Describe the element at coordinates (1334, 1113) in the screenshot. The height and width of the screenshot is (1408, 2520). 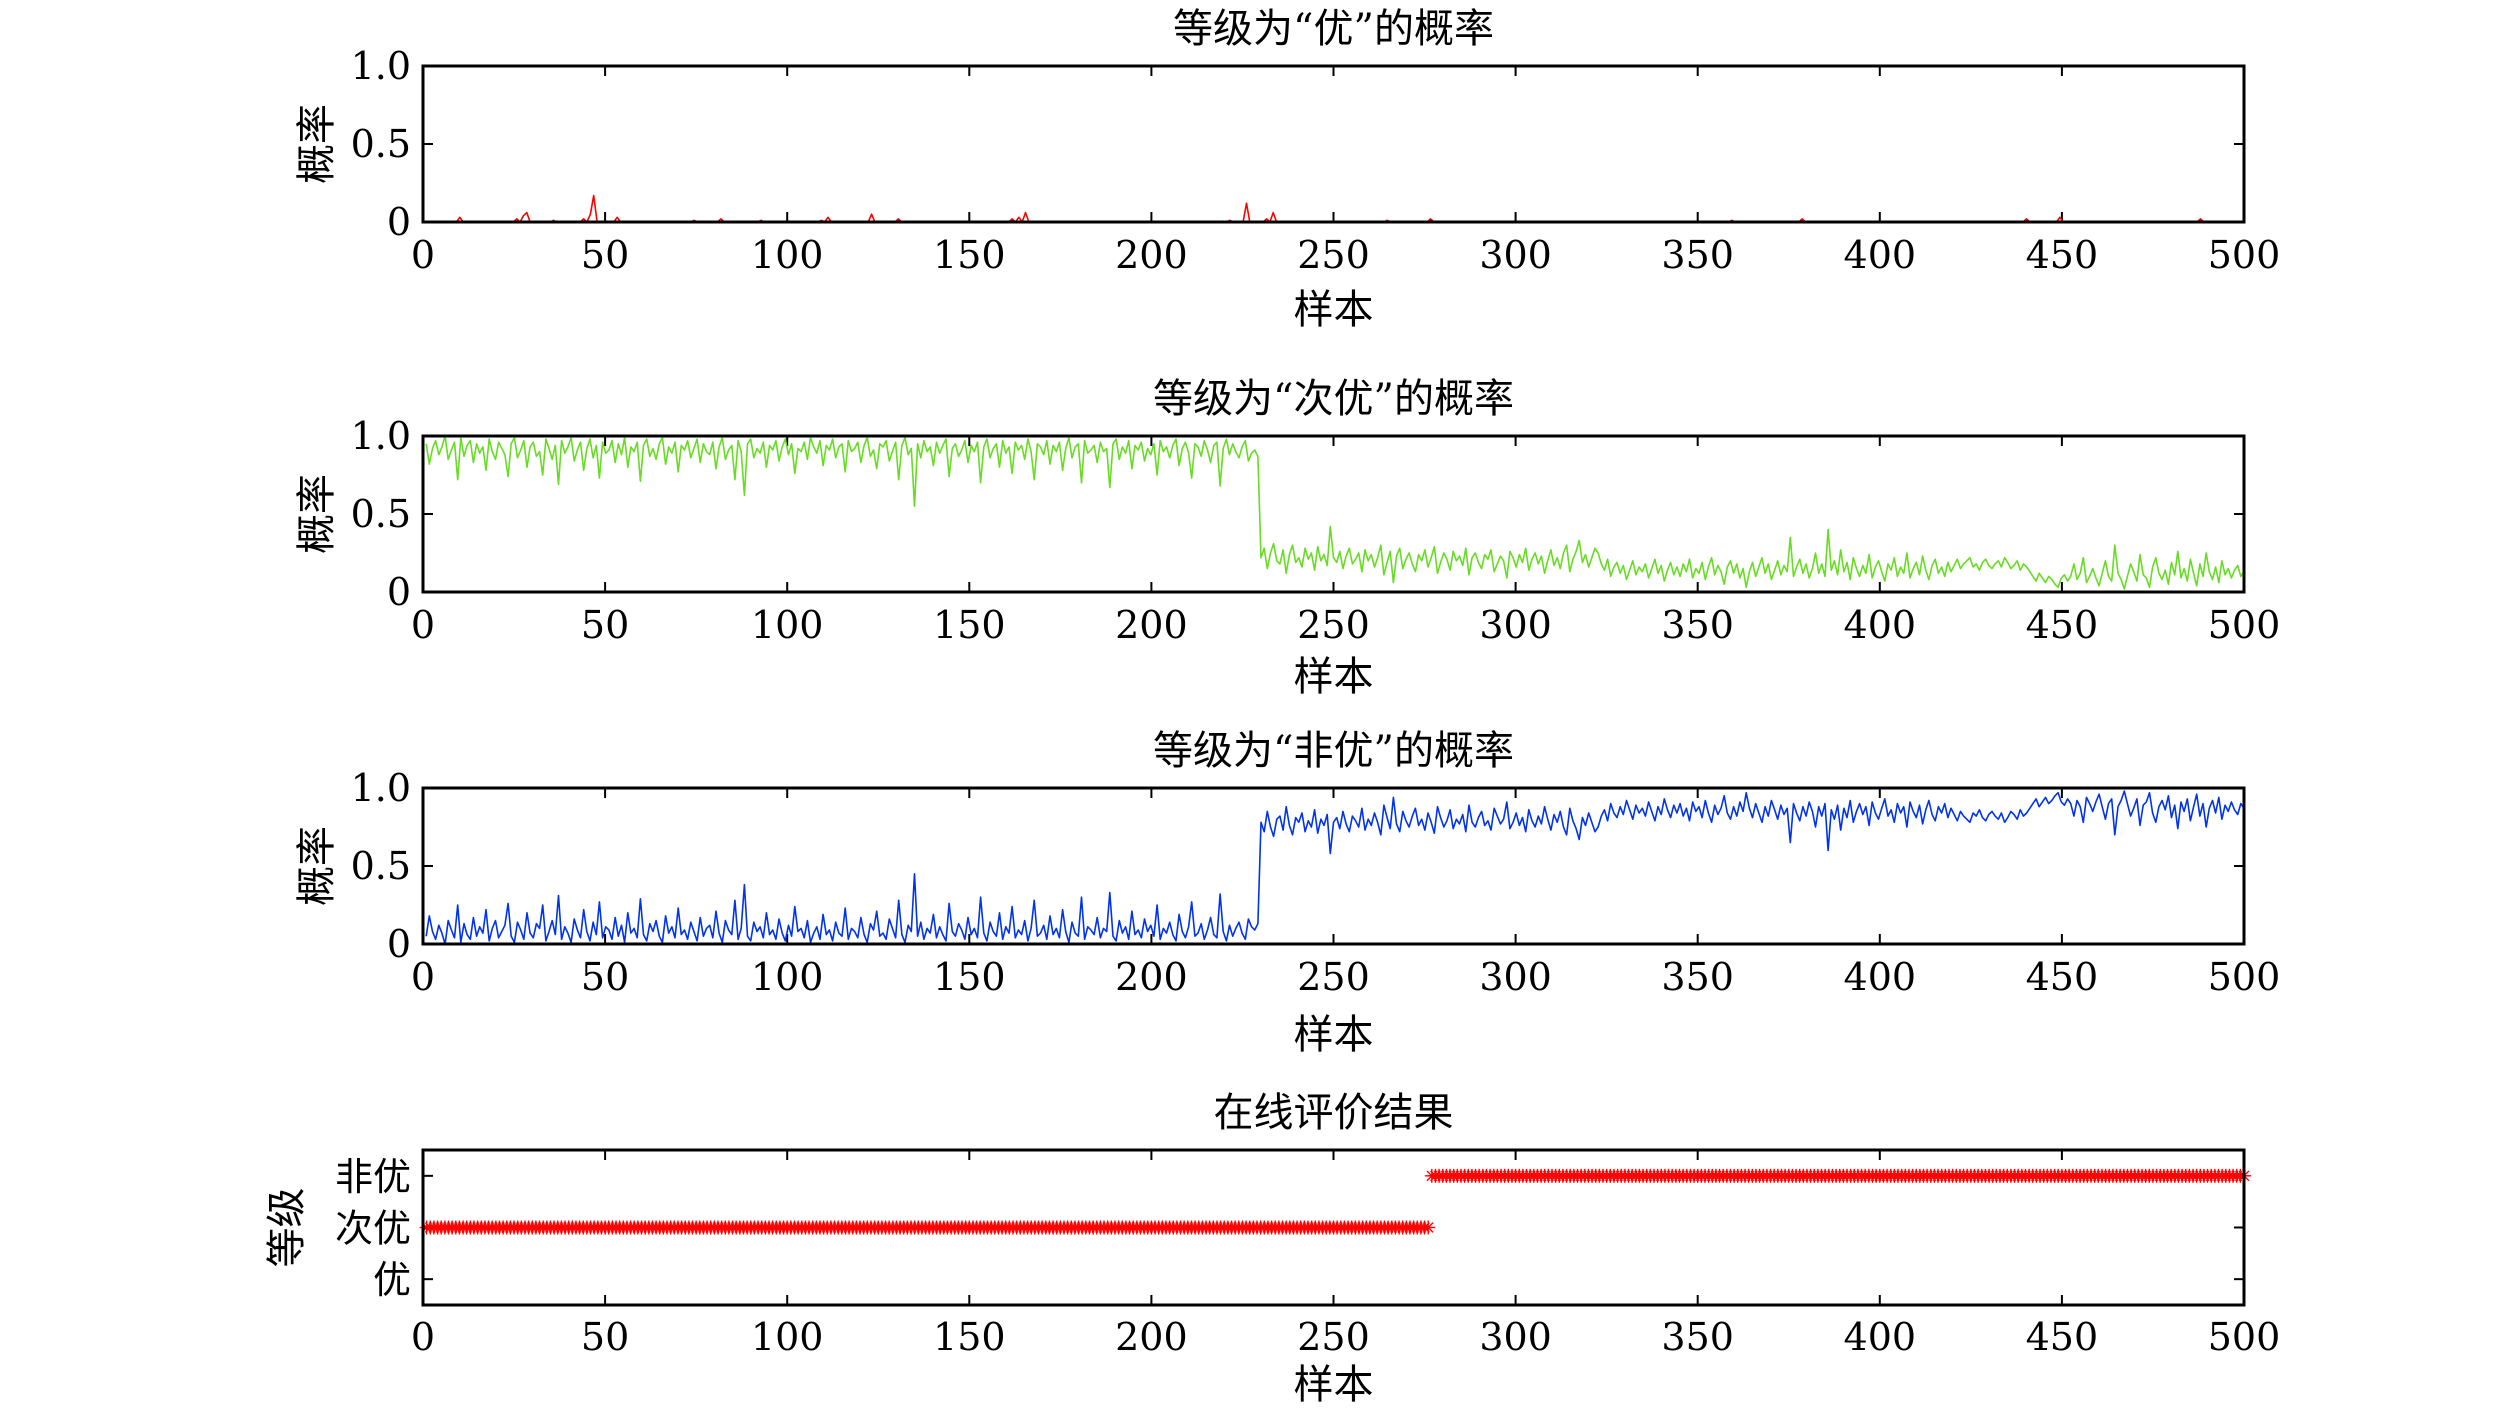
I see `chart-title: 在线评价结果` at that location.